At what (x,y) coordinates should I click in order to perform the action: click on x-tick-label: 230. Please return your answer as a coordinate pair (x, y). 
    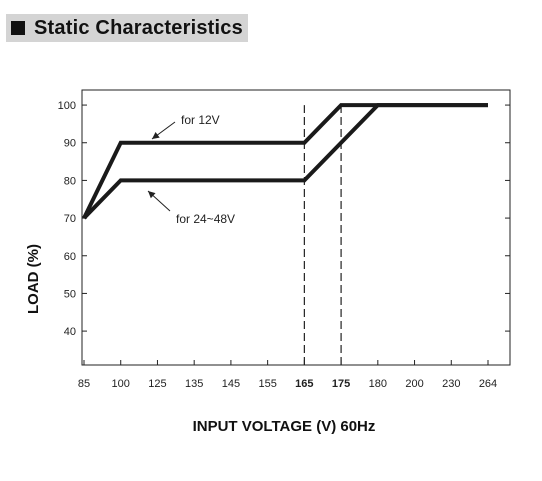
    Looking at the image, I should click on (451, 384).